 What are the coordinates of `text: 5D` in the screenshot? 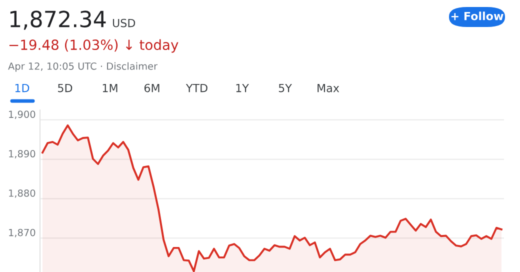 It's located at (65, 88).